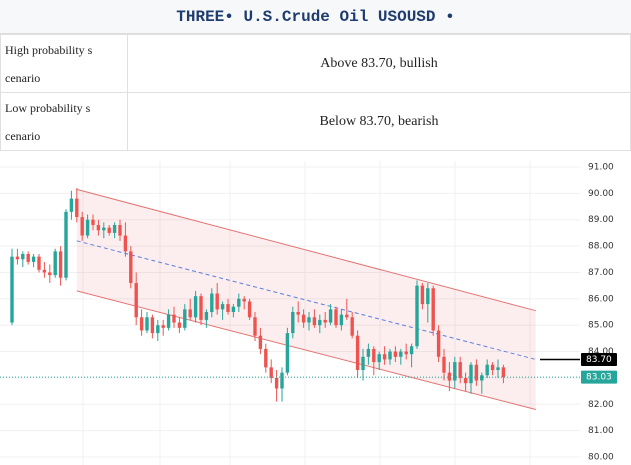 Image resolution: width=631 pixels, height=465 pixels. I want to click on y-tick-label: 88.00, so click(601, 247).